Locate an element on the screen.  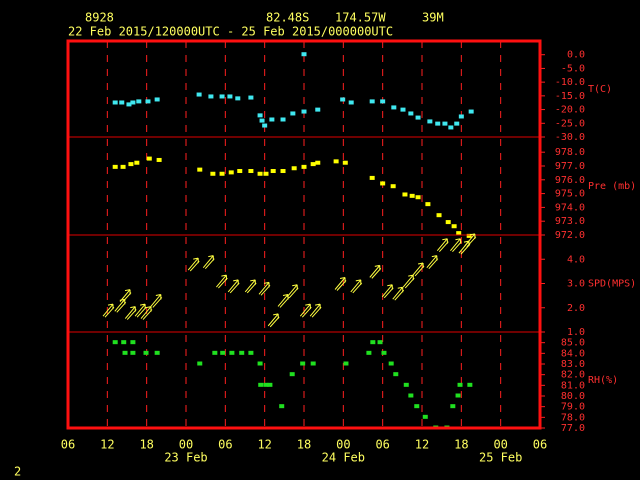
page-number: 2 is located at coordinates (17, 472).